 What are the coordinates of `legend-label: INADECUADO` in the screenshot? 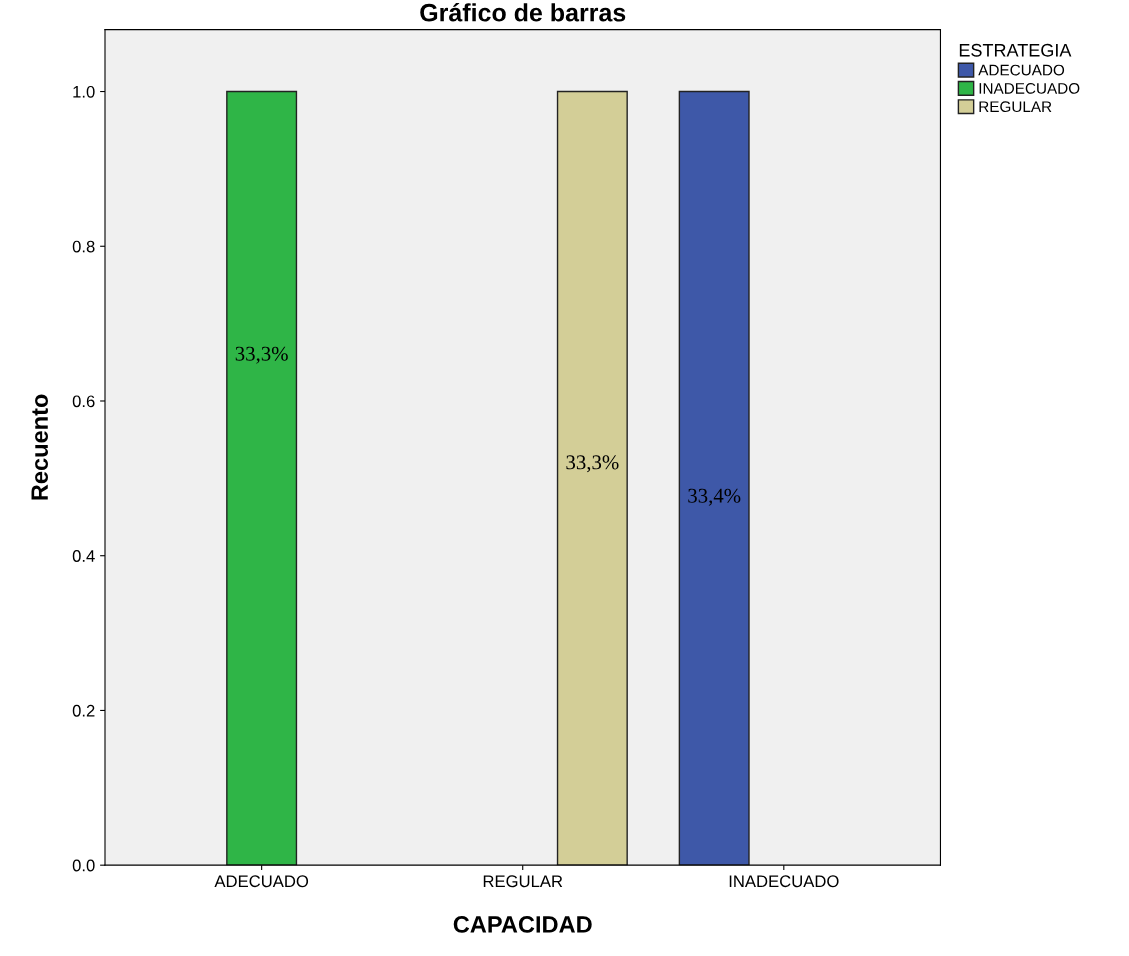 It's located at (1029, 88).